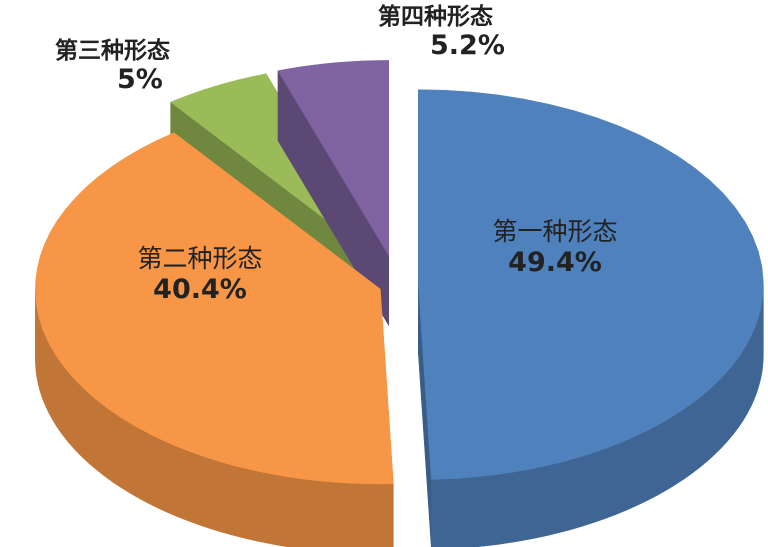  What do you see at coordinates (112, 51) in the screenshot?
I see `label-slice-3-name: 第三种形态` at bounding box center [112, 51].